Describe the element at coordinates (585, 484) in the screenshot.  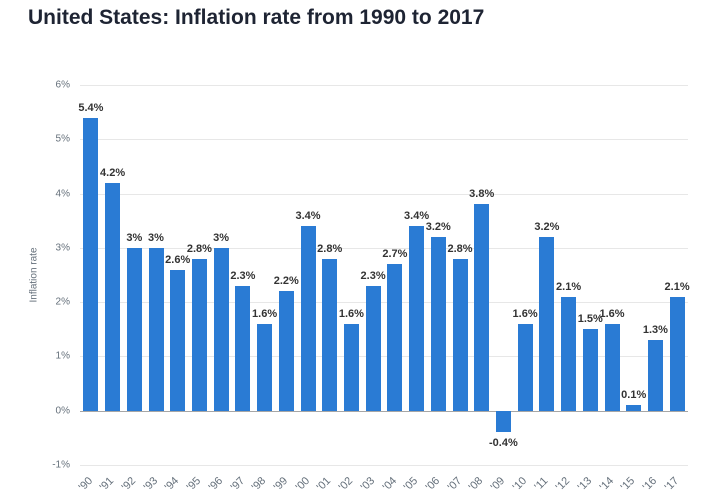
I see `x-axis-tick-label: '13` at that location.